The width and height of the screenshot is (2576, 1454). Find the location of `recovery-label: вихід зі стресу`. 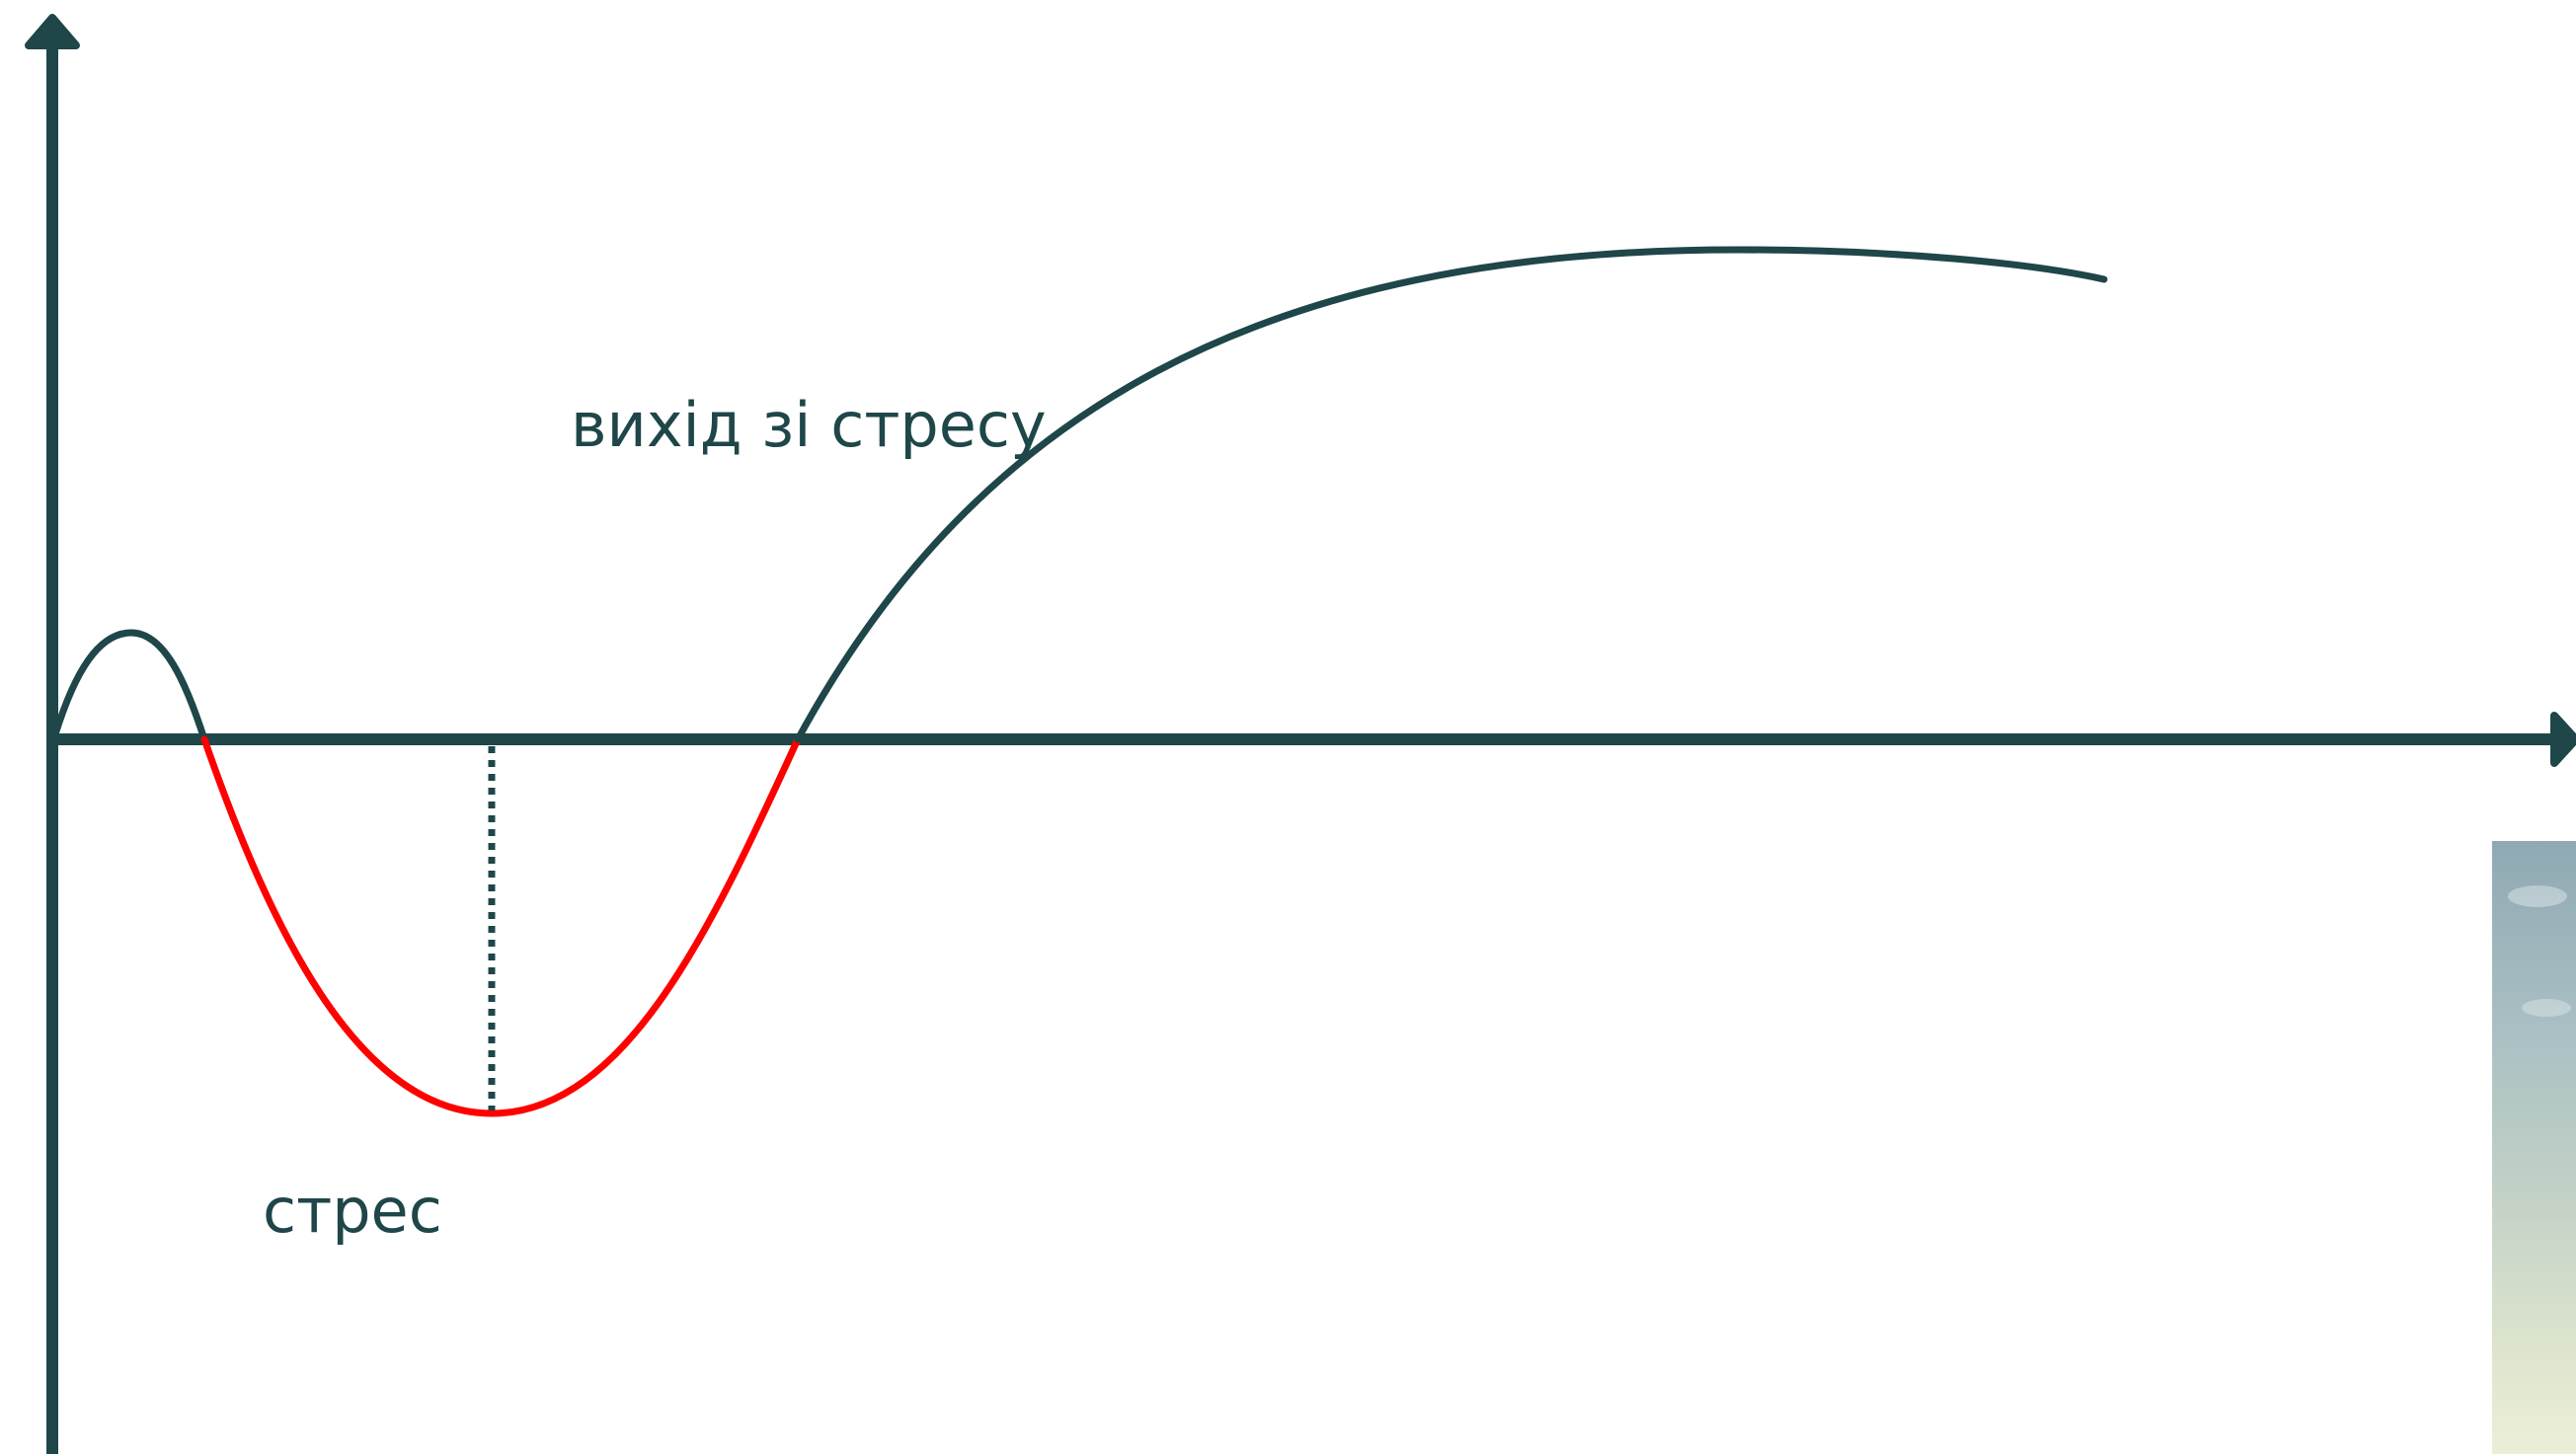

recovery-label: вихід зі стресу is located at coordinates (809, 425).